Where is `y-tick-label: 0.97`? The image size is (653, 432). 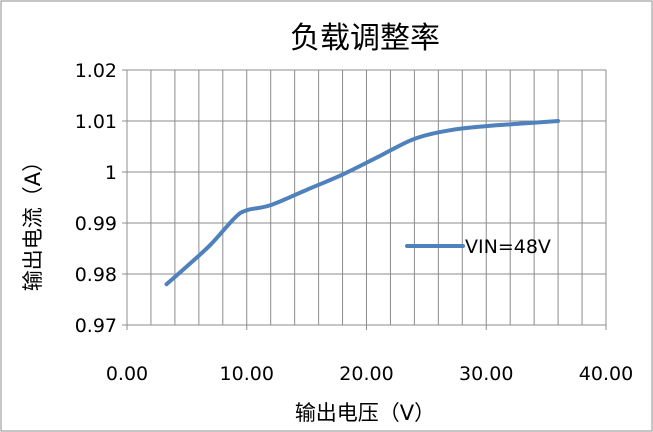
y-tick-label: 0.97 is located at coordinates (96, 326).